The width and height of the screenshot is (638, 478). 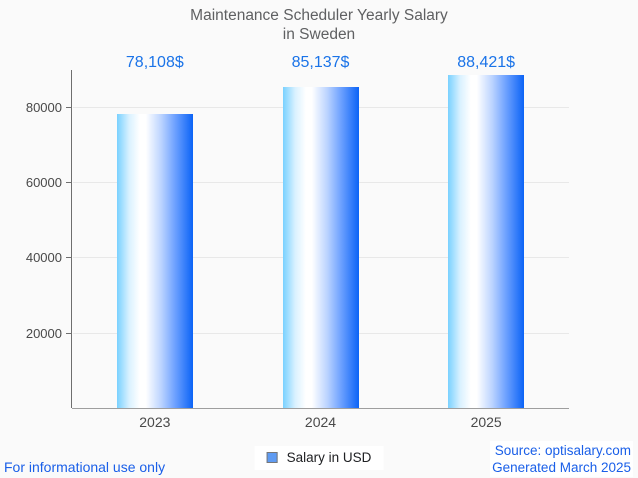 I want to click on y-axis-line, so click(x=71, y=239).